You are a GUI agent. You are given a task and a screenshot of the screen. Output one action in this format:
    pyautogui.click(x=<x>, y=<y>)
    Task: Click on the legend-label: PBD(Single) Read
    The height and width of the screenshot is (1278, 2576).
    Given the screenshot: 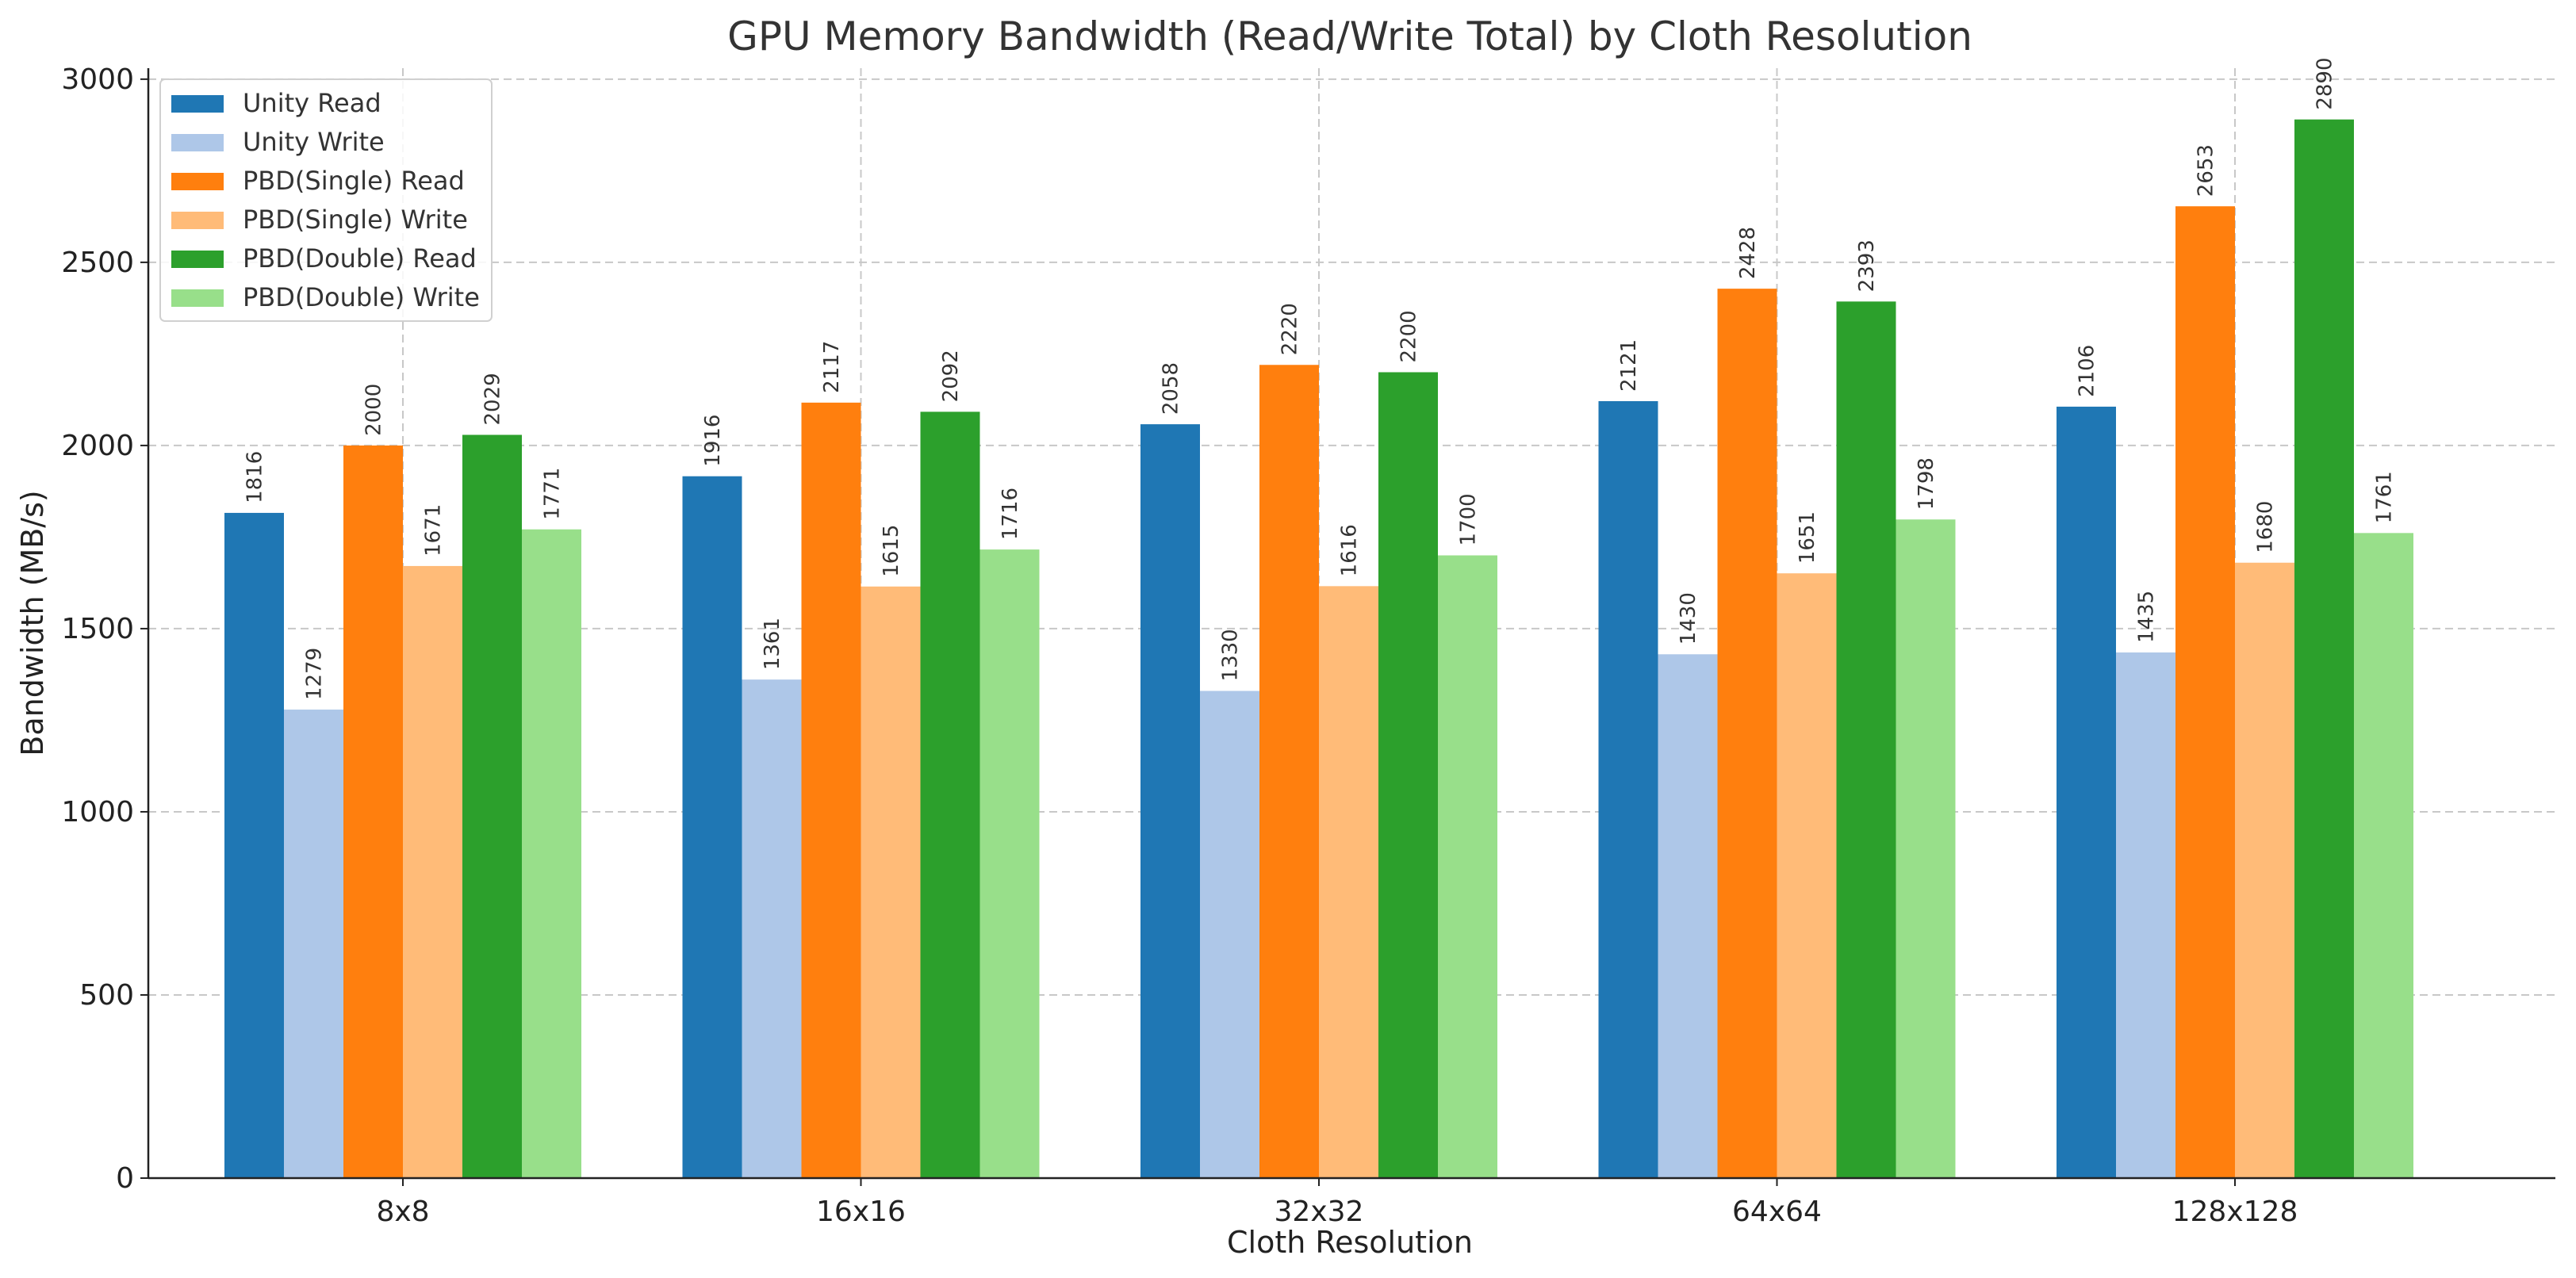 What is the action you would take?
    pyautogui.click(x=354, y=181)
    